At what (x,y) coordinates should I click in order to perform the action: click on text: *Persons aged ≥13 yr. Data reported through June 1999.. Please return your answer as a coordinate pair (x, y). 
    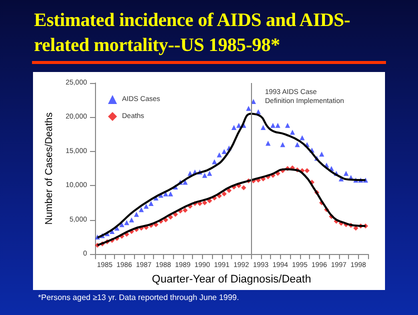
    Looking at the image, I should click on (138, 297).